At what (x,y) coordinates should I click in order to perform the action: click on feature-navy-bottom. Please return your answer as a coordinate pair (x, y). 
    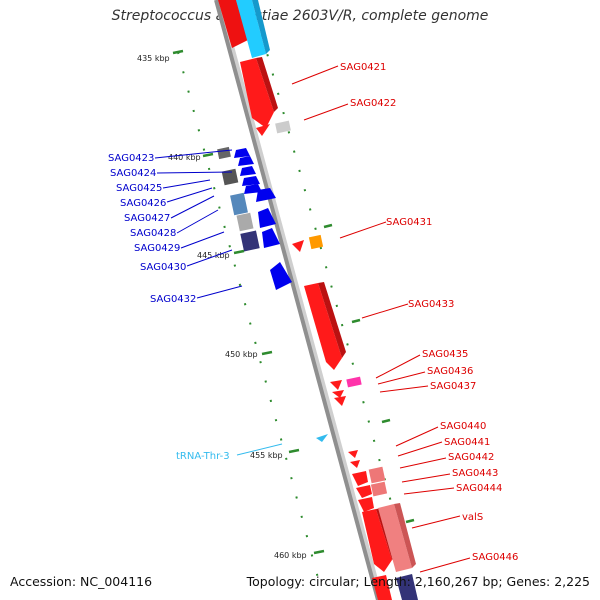
    Looking at the image, I should click on (407, 587).